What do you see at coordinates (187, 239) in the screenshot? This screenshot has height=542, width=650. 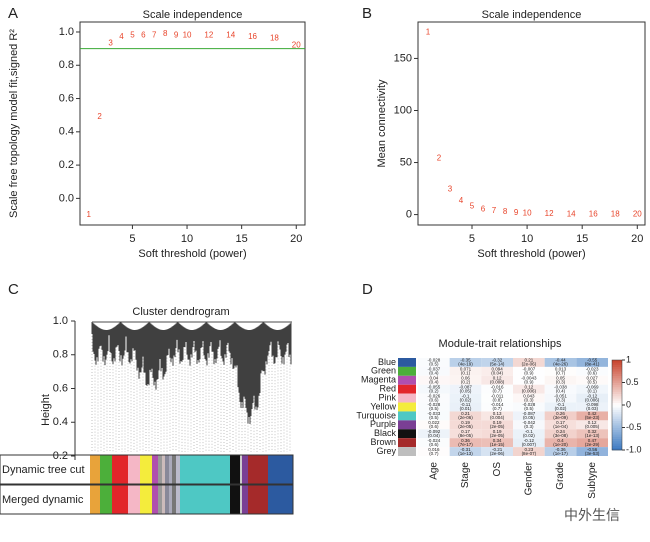 I see `x-tick-label: 10` at bounding box center [187, 239].